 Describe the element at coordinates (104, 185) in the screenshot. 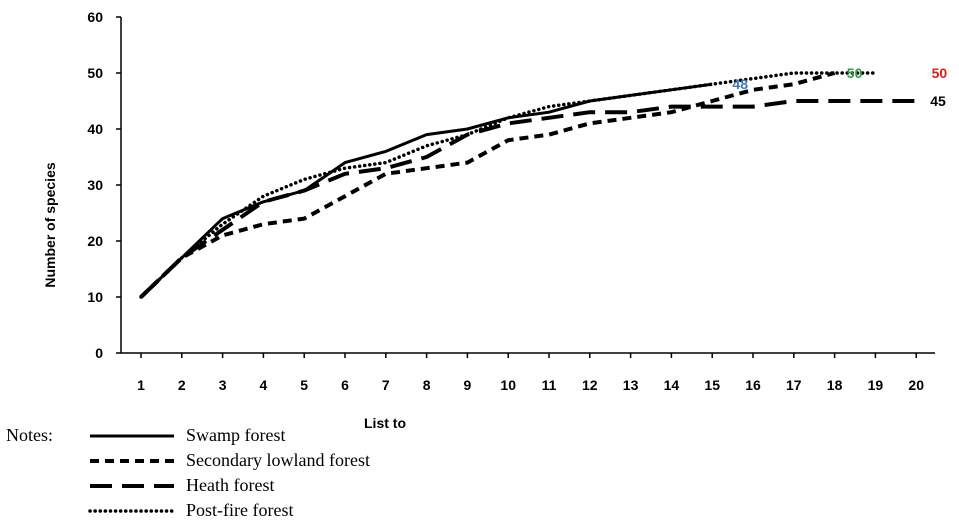

I see `y-ticks: 0 10 20 30 40 50 60` at that location.